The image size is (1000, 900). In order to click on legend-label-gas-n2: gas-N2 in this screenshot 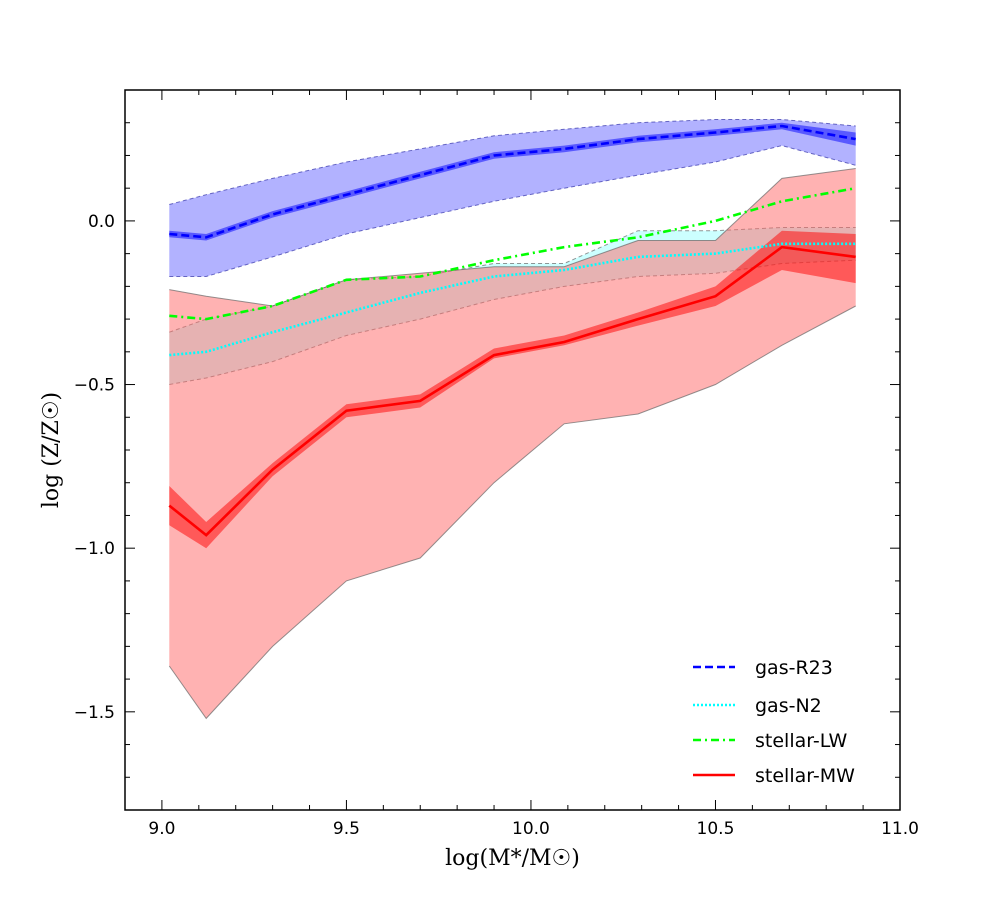, I will do `click(788, 706)`.